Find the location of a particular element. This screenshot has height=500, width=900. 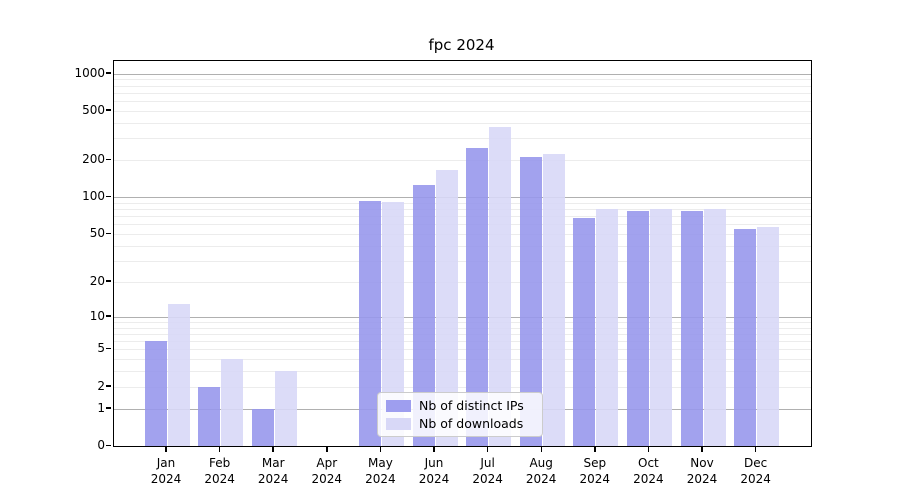

y-tick-label: 100 is located at coordinates (93, 196).